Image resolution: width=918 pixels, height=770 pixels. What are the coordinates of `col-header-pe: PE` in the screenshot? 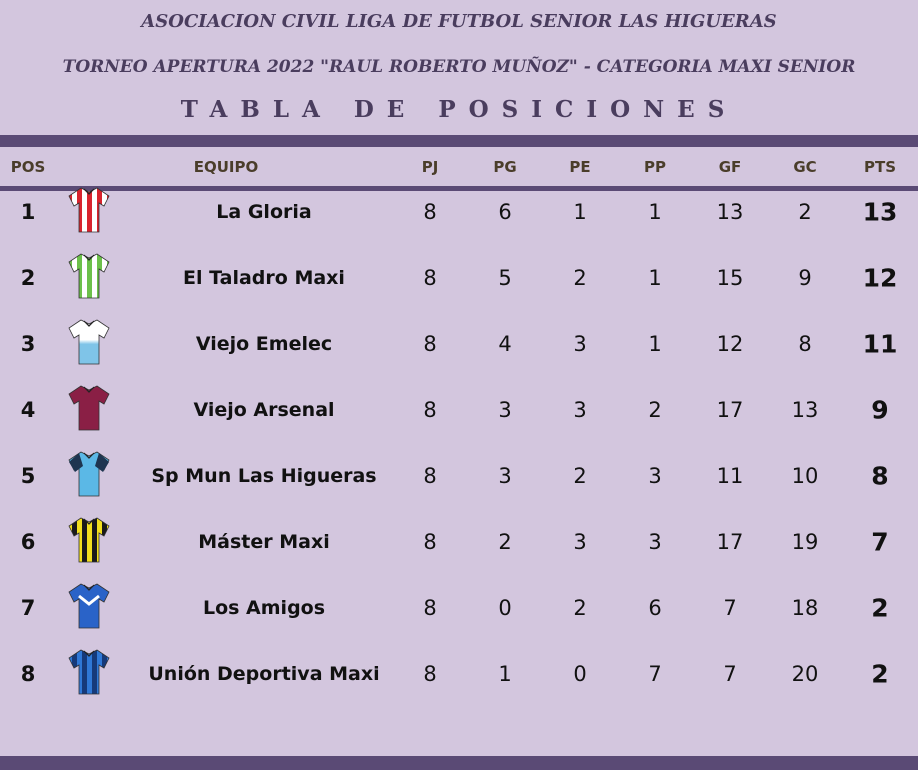 It's located at (580, 167).